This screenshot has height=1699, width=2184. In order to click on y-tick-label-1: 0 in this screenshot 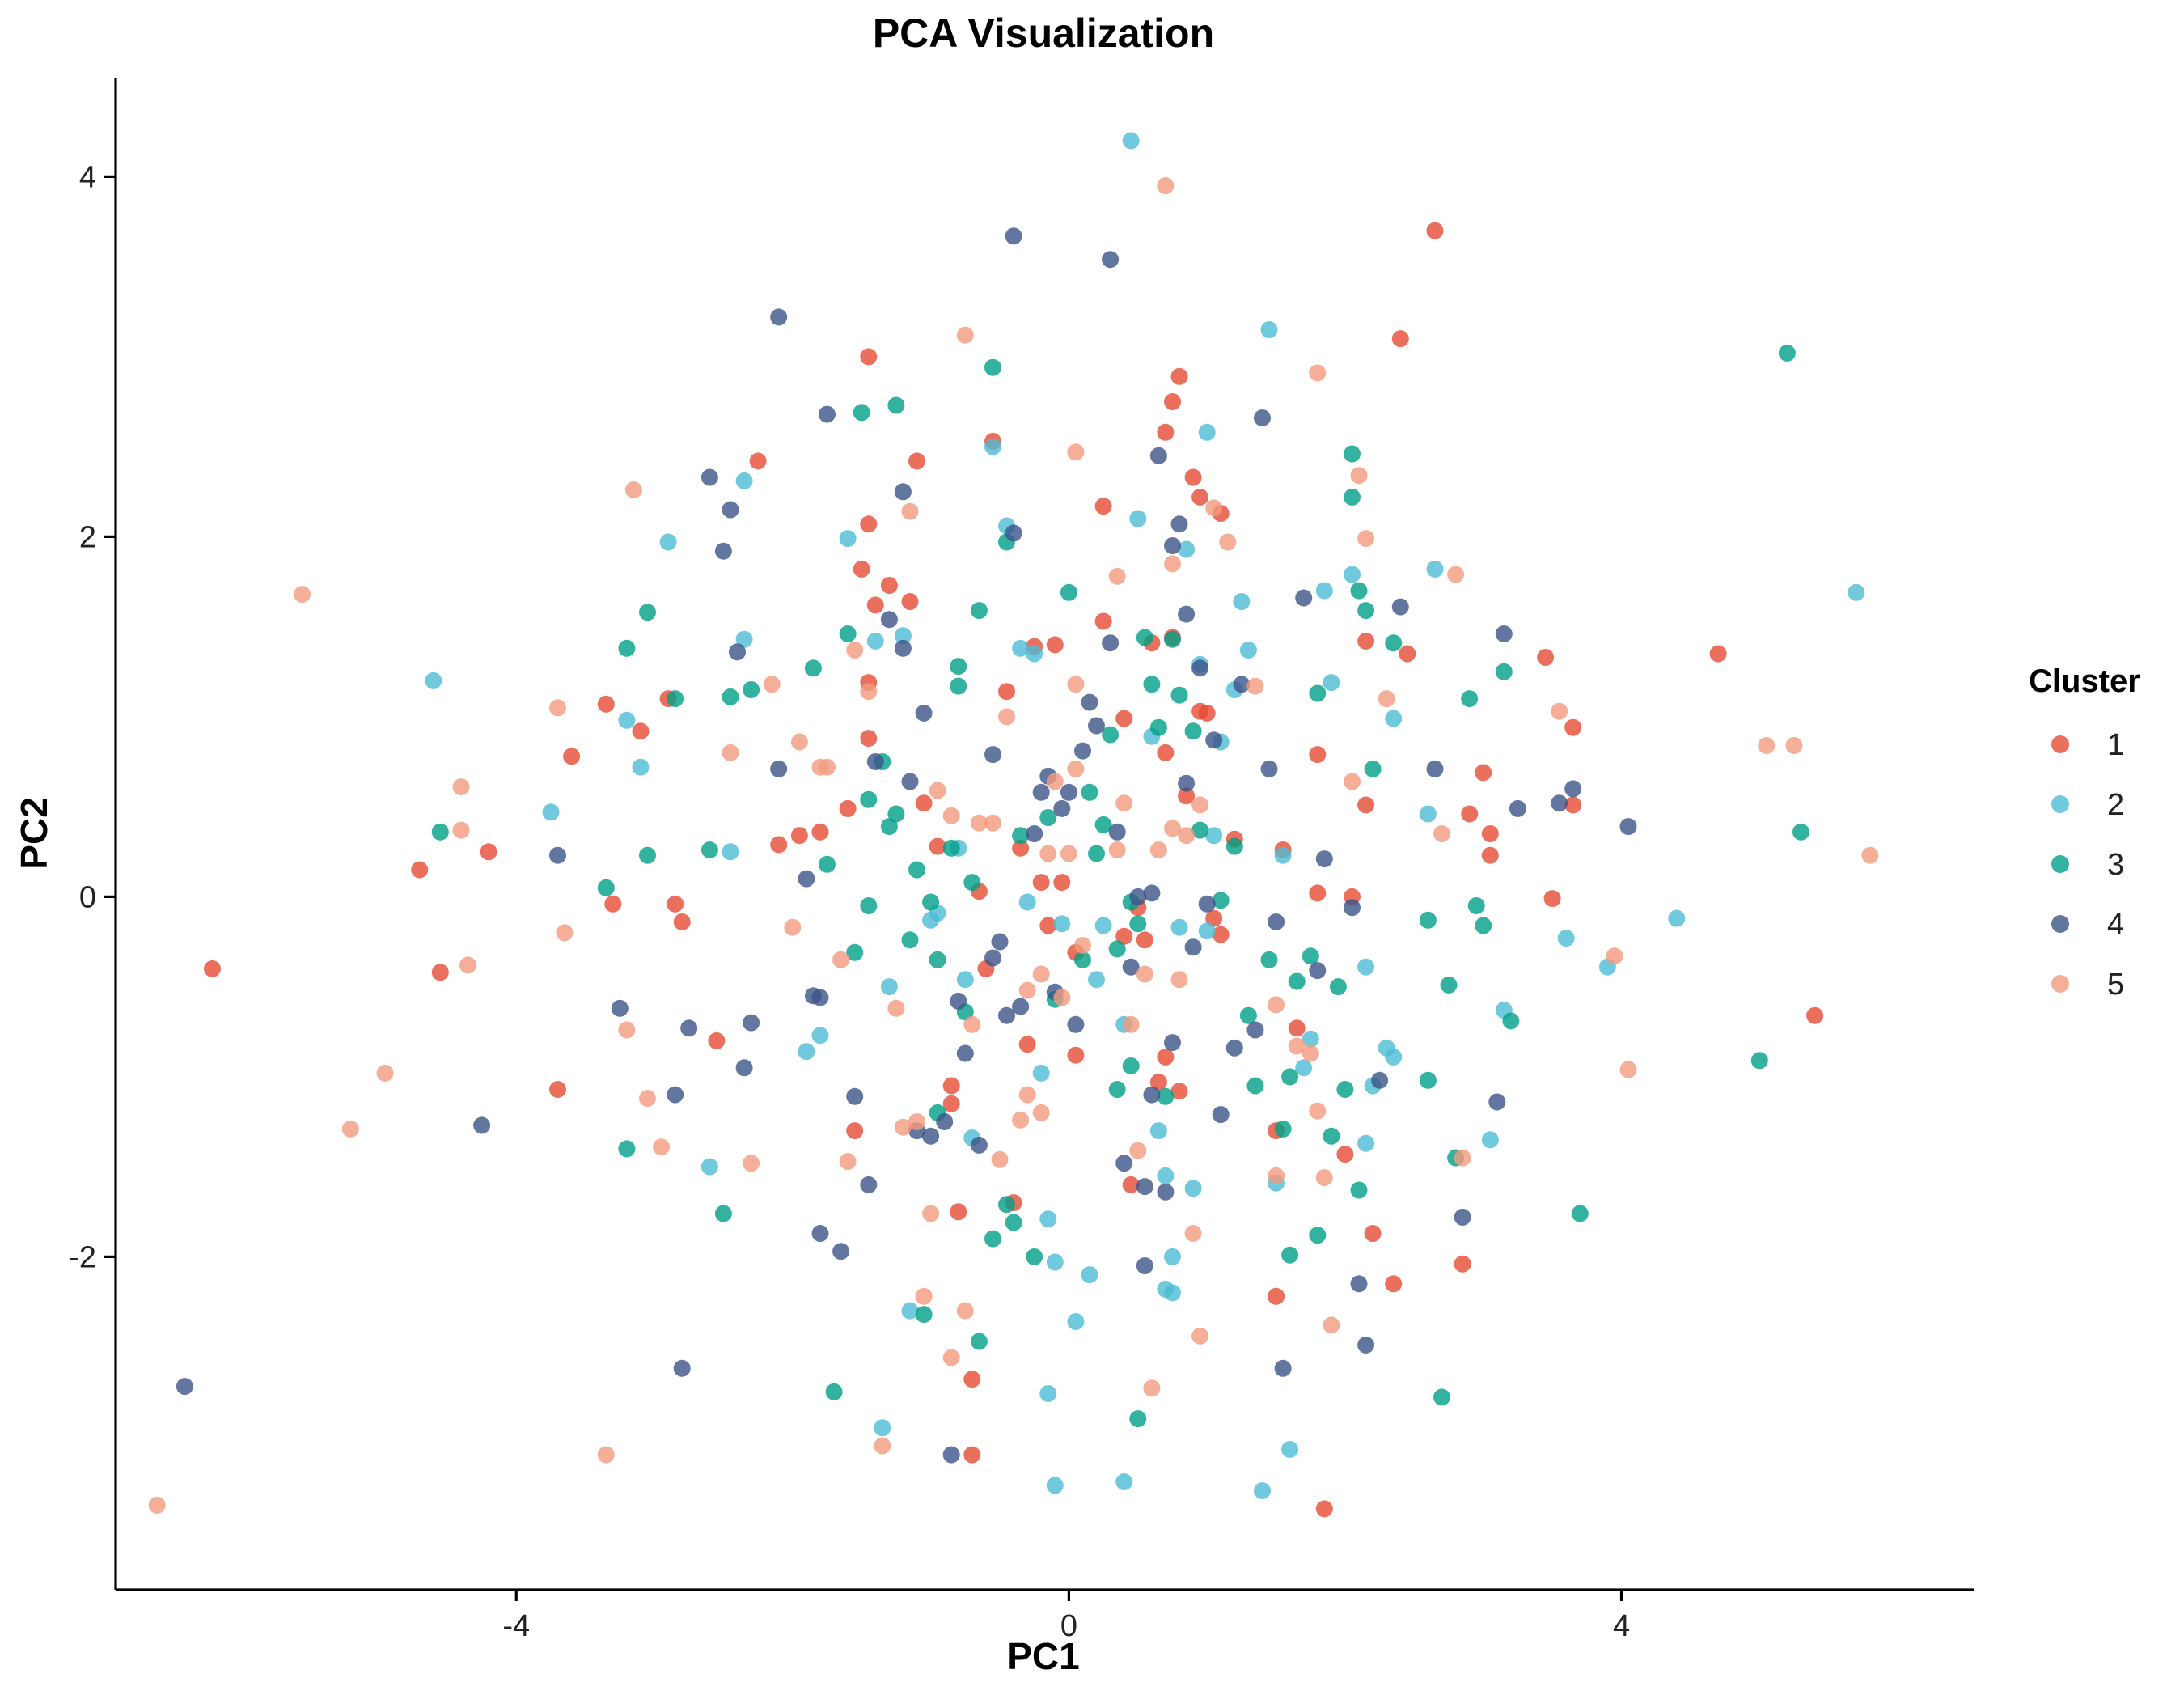, I will do `click(88, 897)`.